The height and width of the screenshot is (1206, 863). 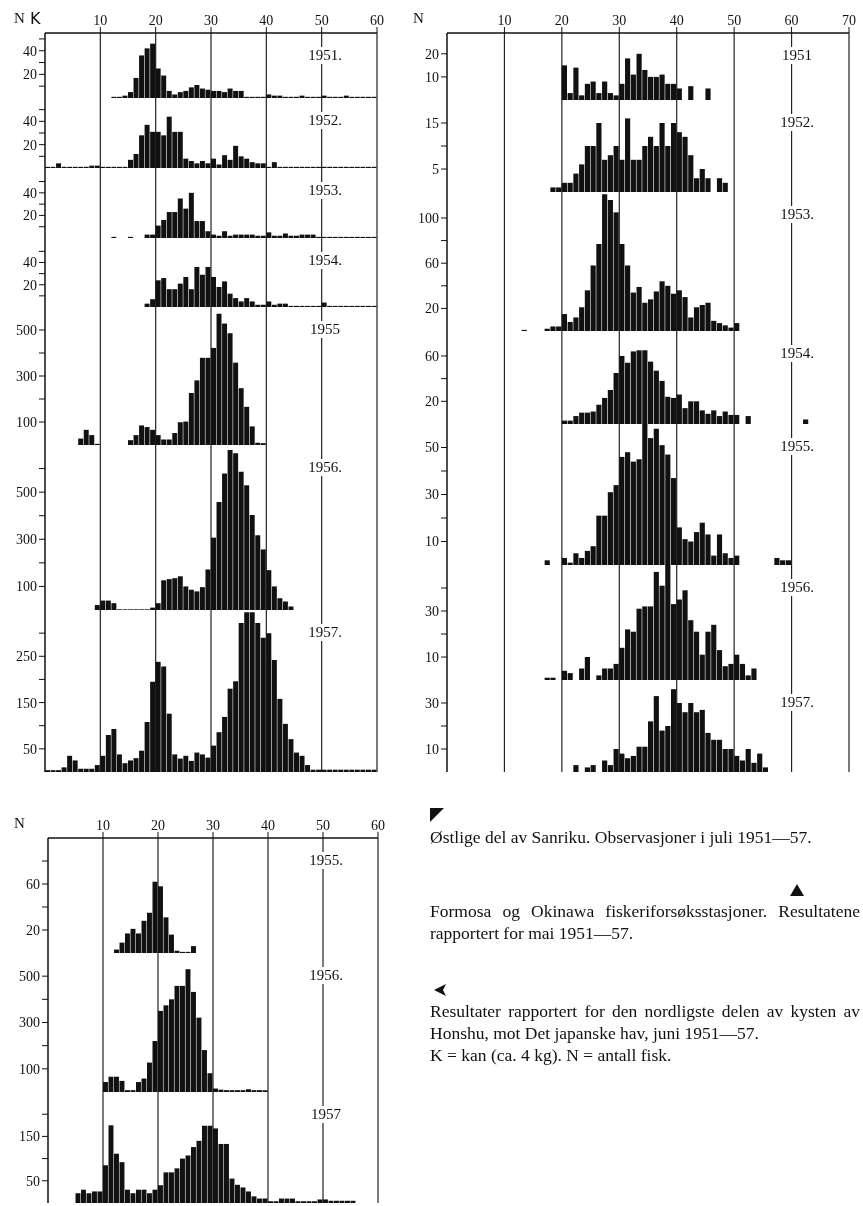 I want to click on text: Østlige del av Sanriku. Observasjoner i juli 1951—57., so click(x=621, y=837).